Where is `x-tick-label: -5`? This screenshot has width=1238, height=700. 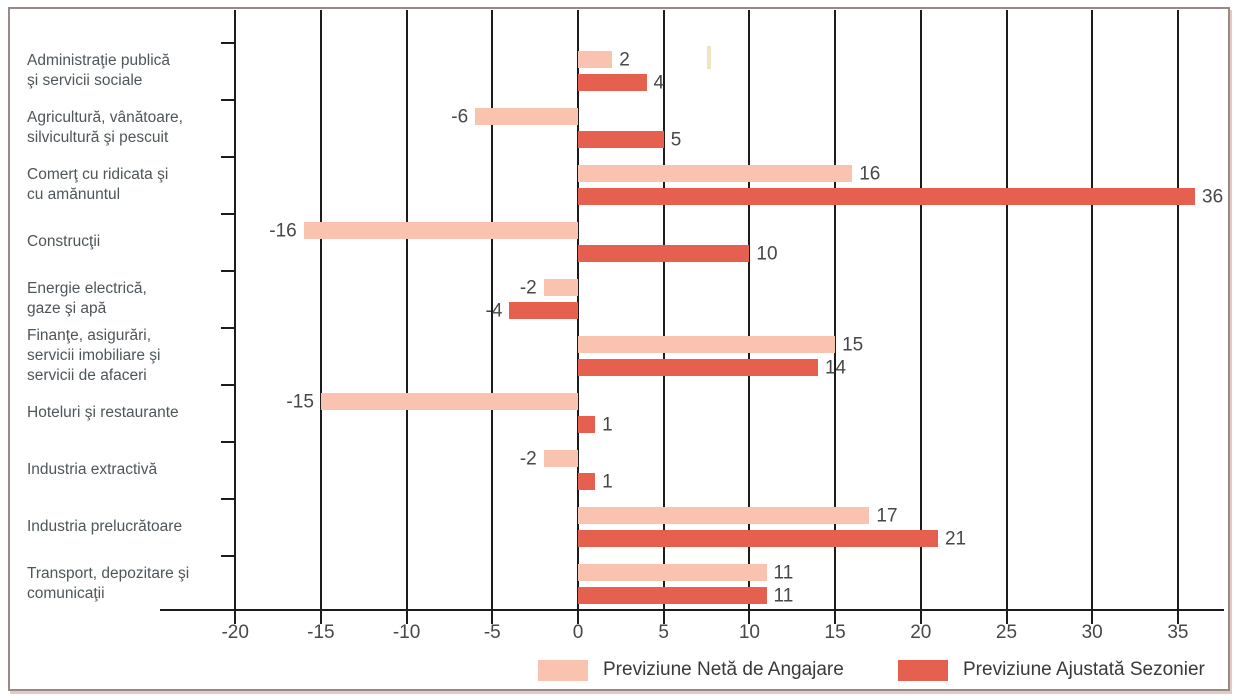
x-tick-label: -5 is located at coordinates (492, 632).